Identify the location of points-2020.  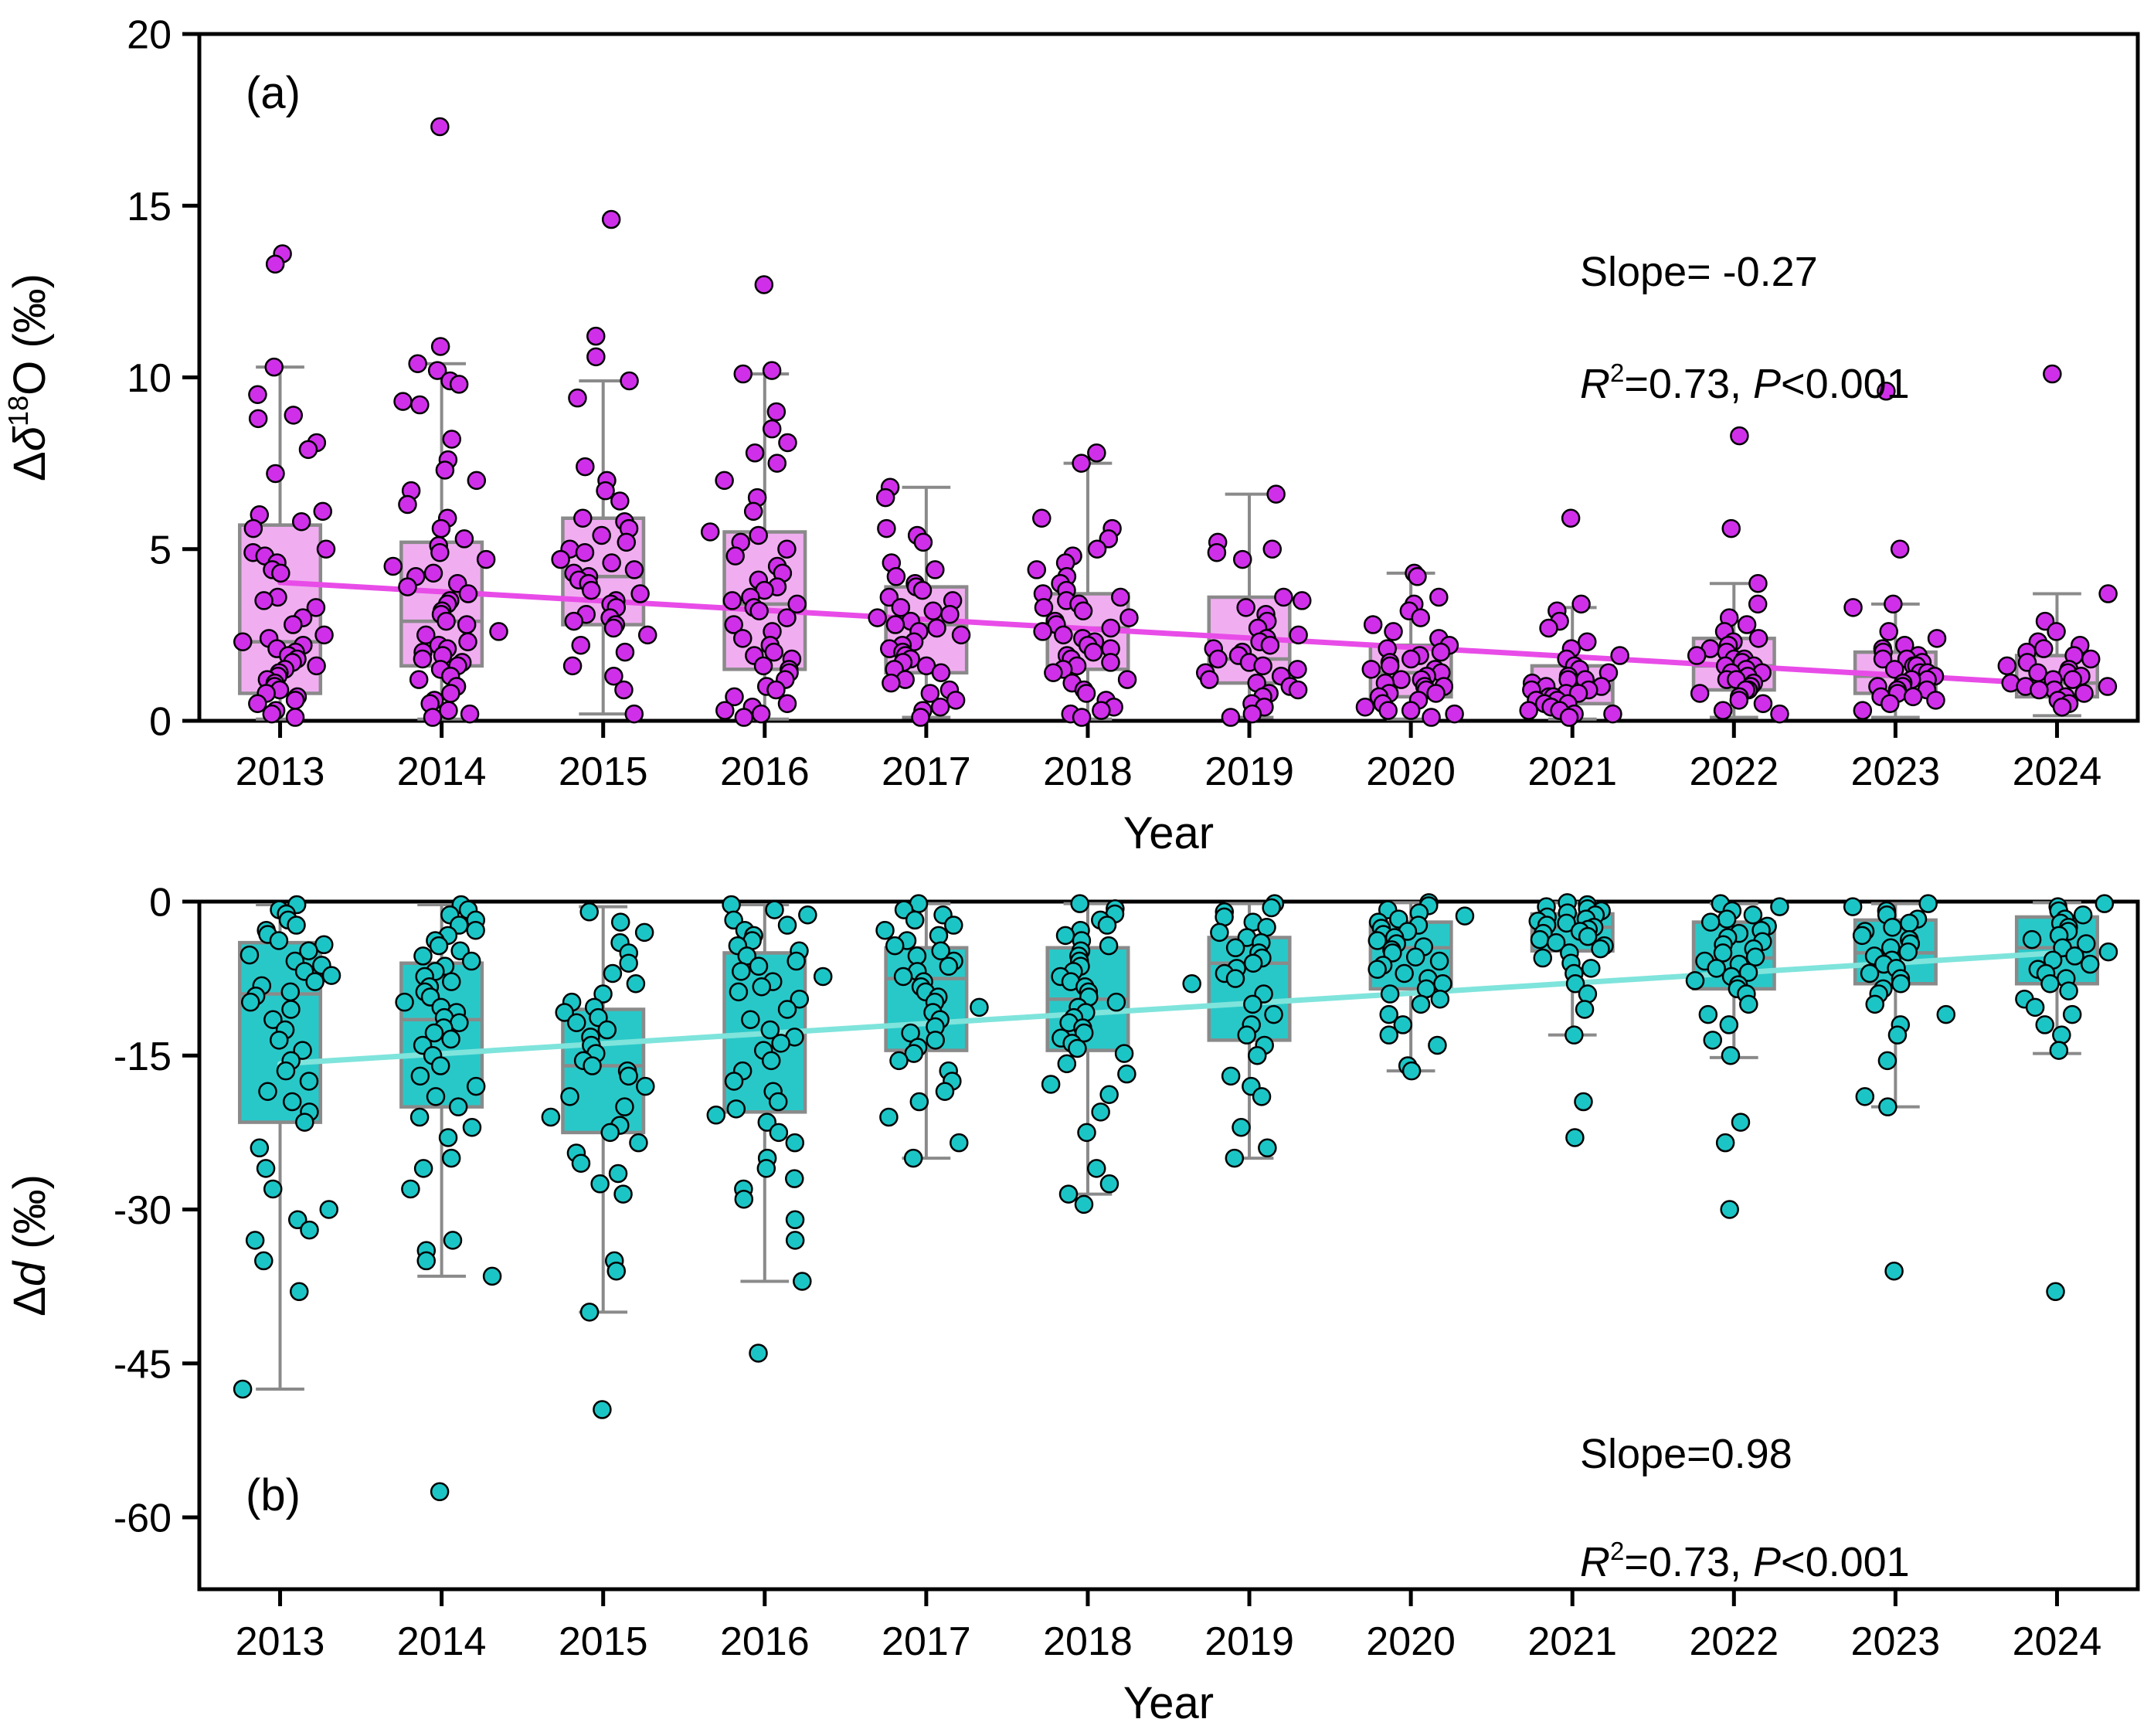
(1409, 645).